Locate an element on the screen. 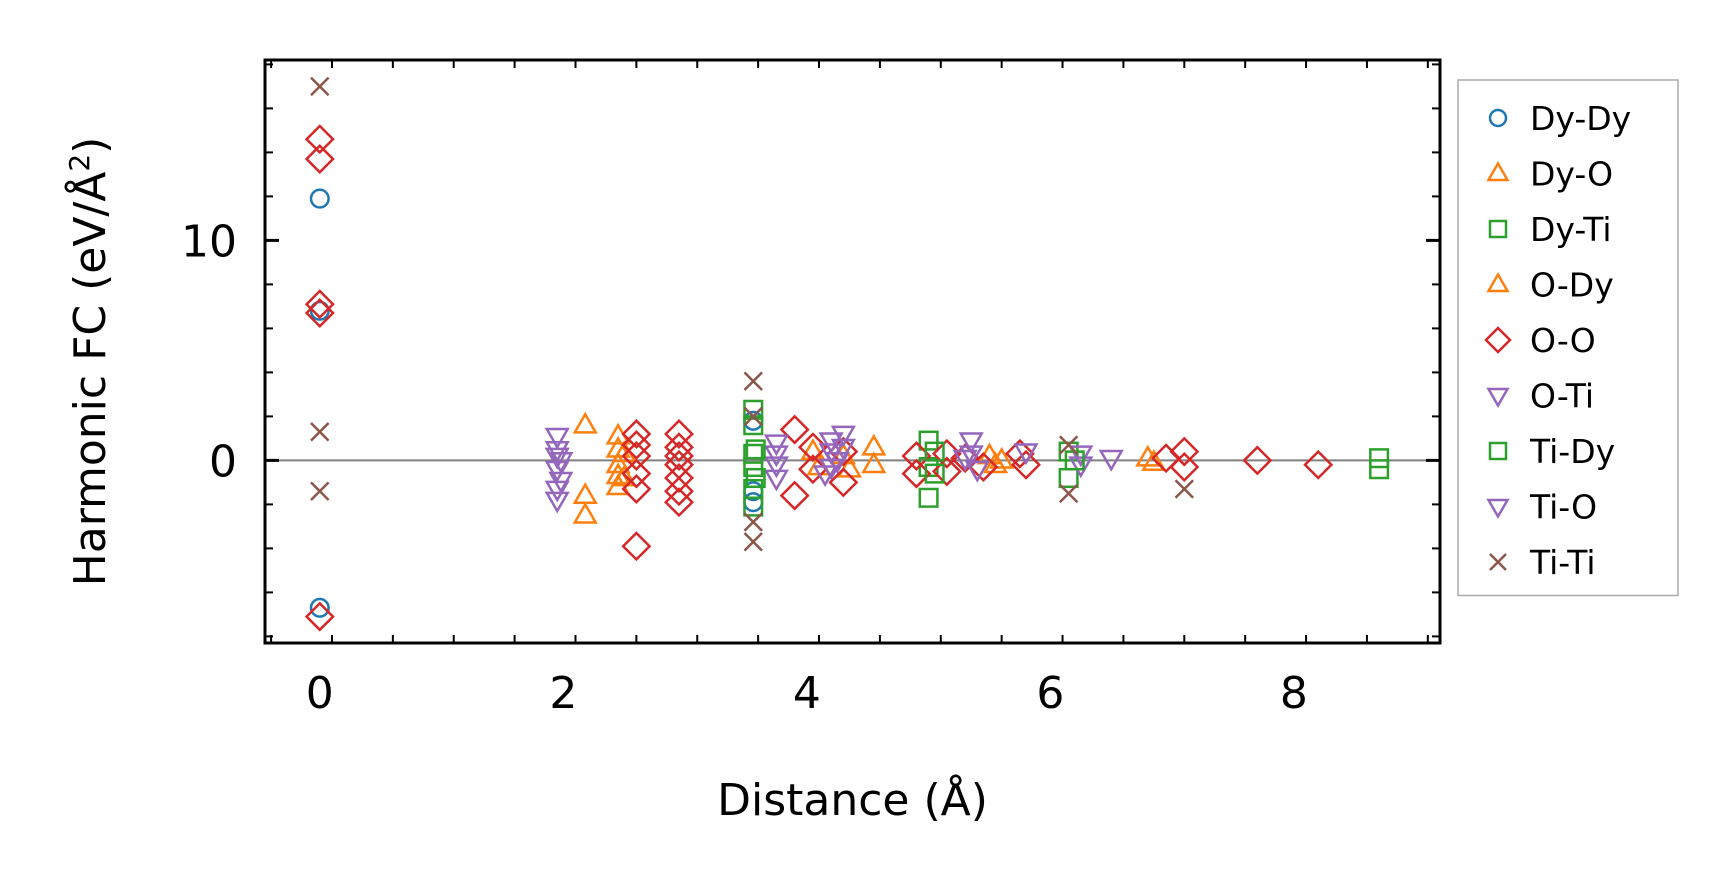 This screenshot has width=1725, height=883. legend-label: O-Ti is located at coordinates (1562, 396).